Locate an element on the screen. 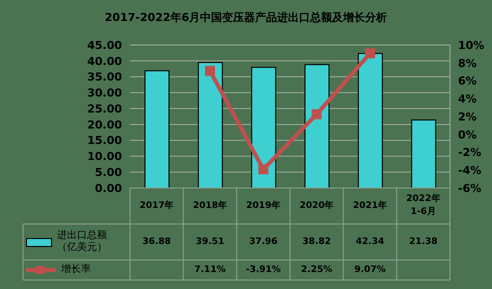 This screenshot has height=289, width=492. y-tick-label: 45.00 is located at coordinates (104, 45).